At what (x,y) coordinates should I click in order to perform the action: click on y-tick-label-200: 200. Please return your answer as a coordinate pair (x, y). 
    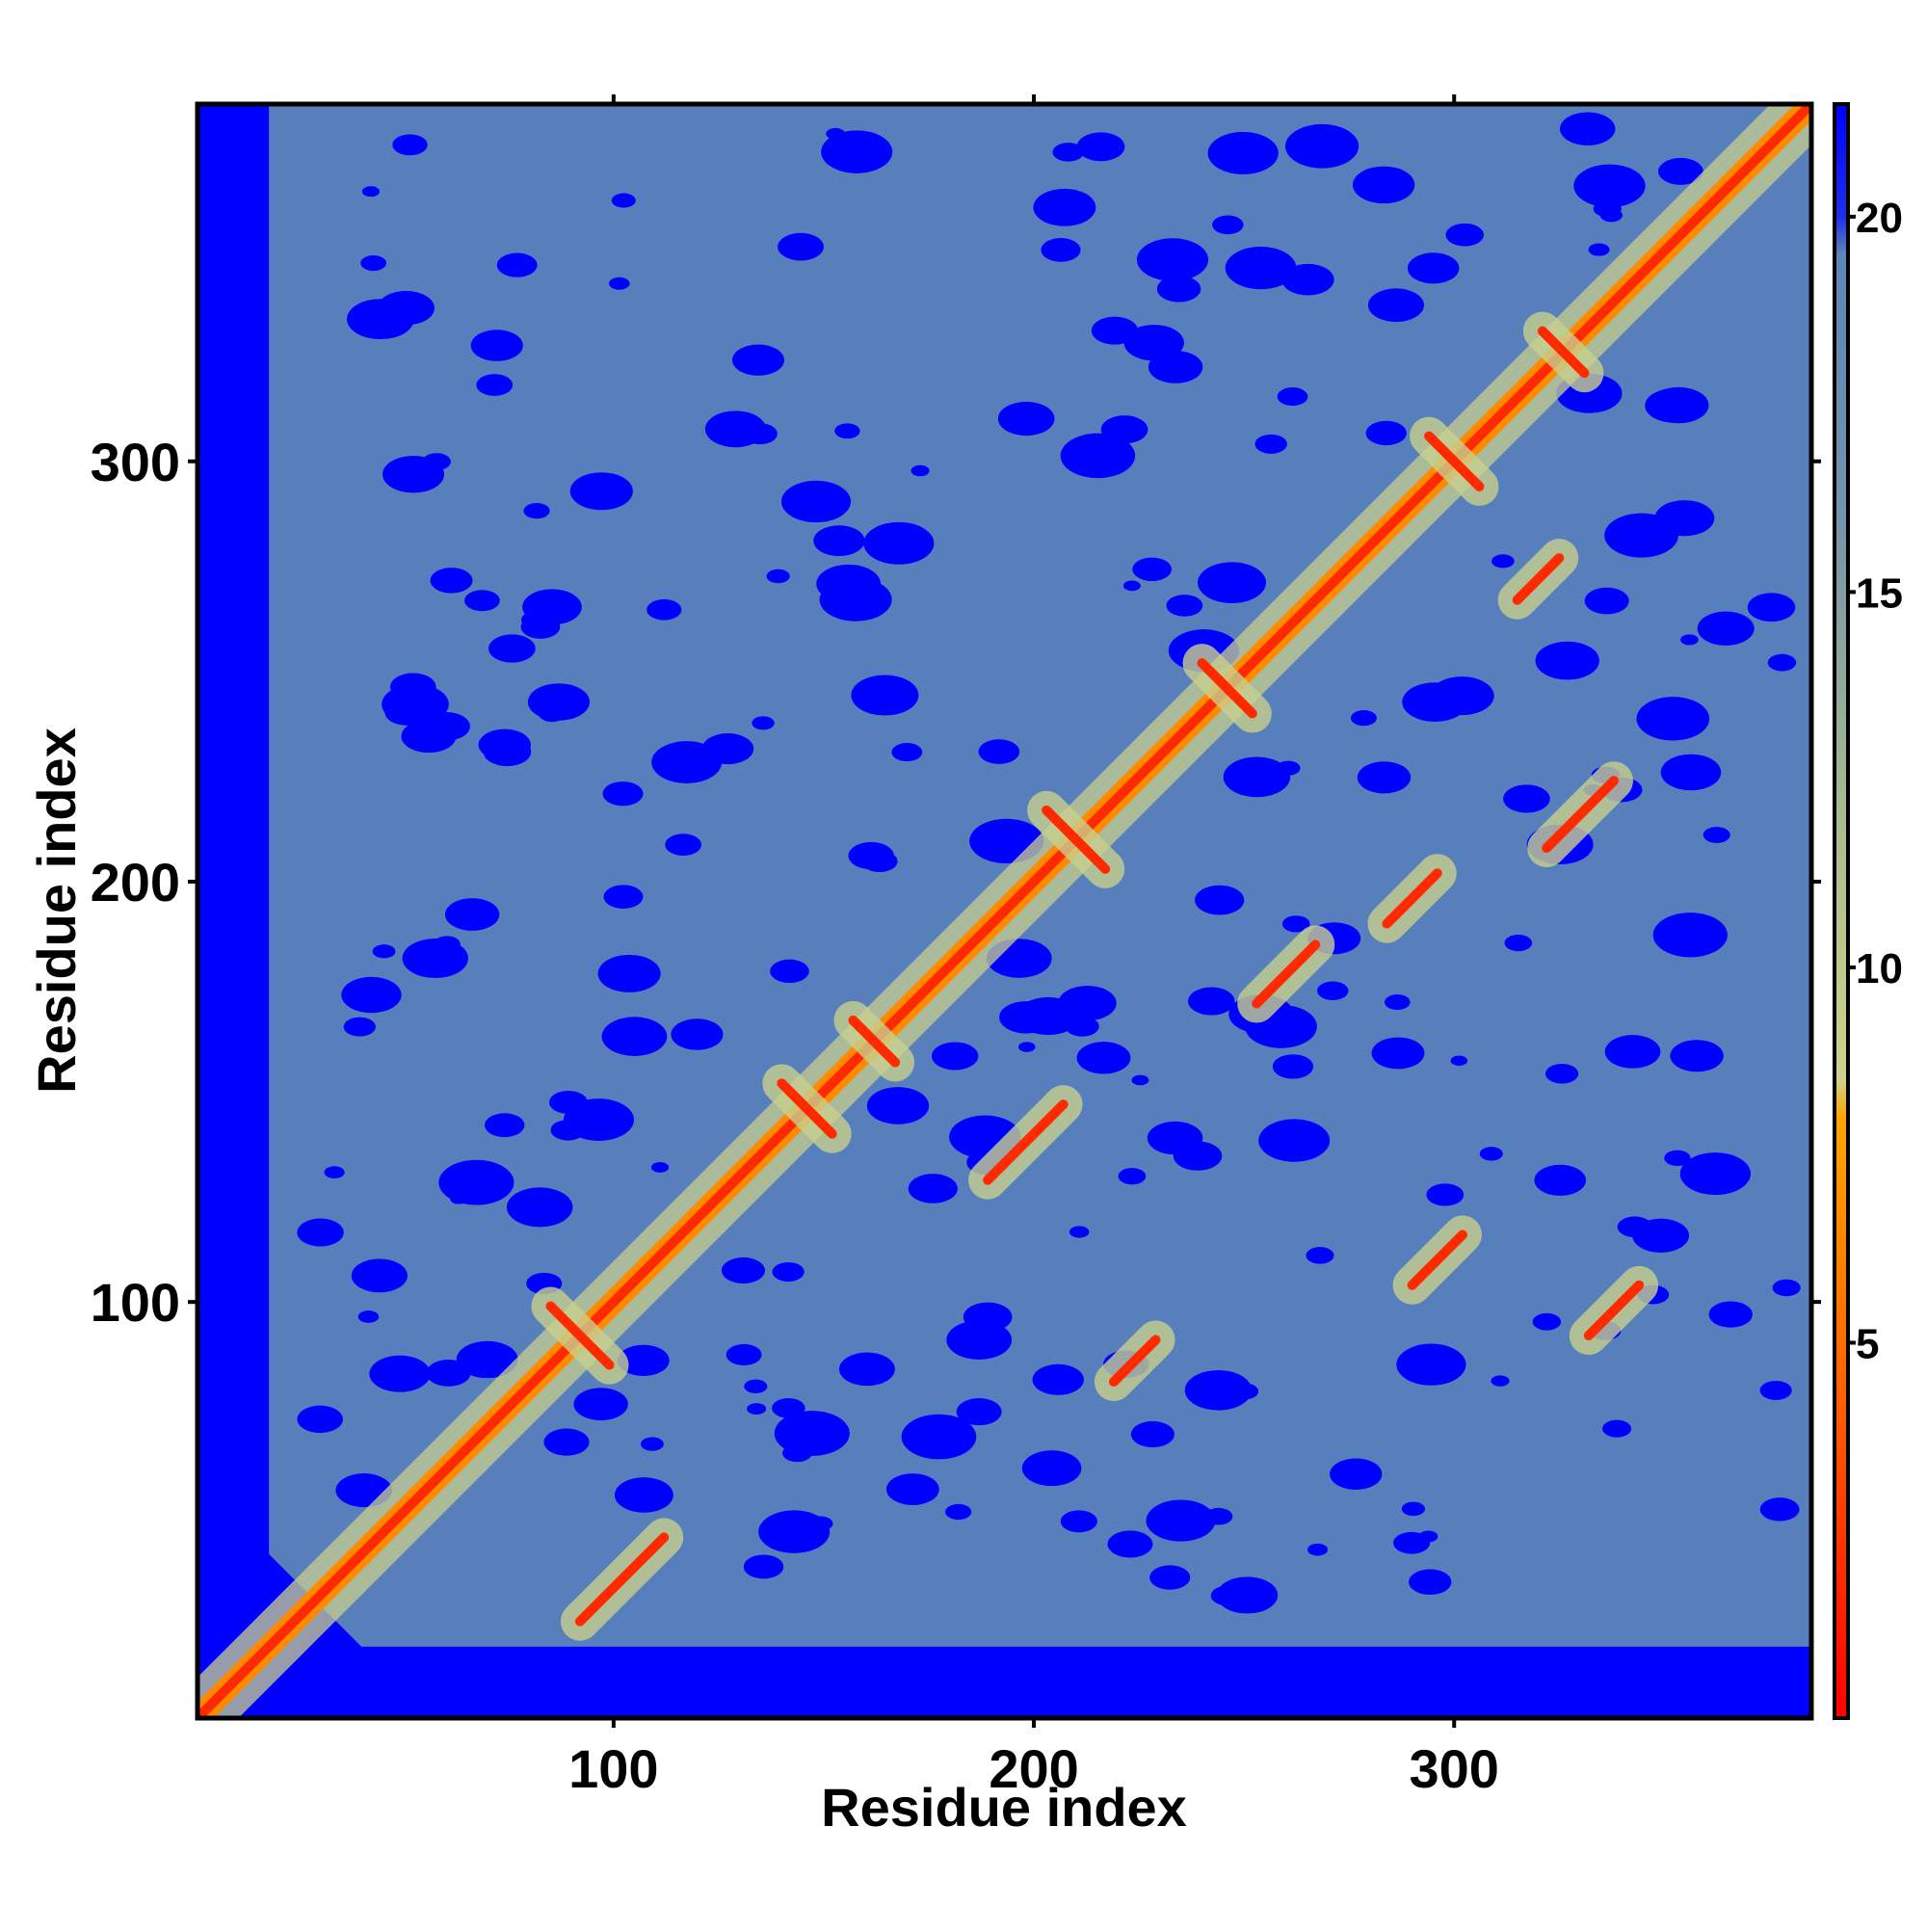
    Looking at the image, I should click on (136, 882).